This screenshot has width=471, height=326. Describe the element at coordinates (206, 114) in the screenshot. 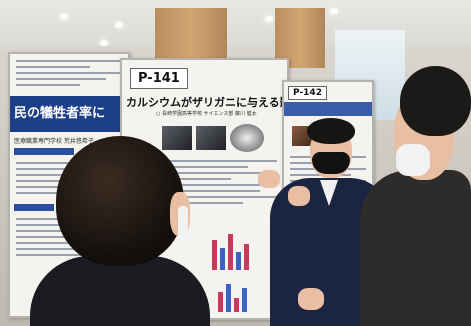

I see `poster-author: ○ 長崎学園高等学校 サイエンス部 藤川 健太` at that location.